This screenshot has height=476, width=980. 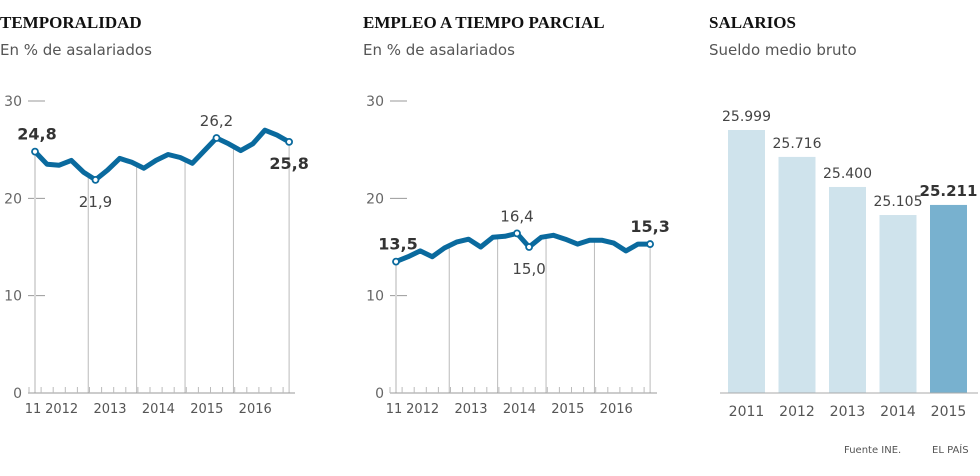 I want to click on salarios-title: SALARIOS, so click(x=752, y=22).